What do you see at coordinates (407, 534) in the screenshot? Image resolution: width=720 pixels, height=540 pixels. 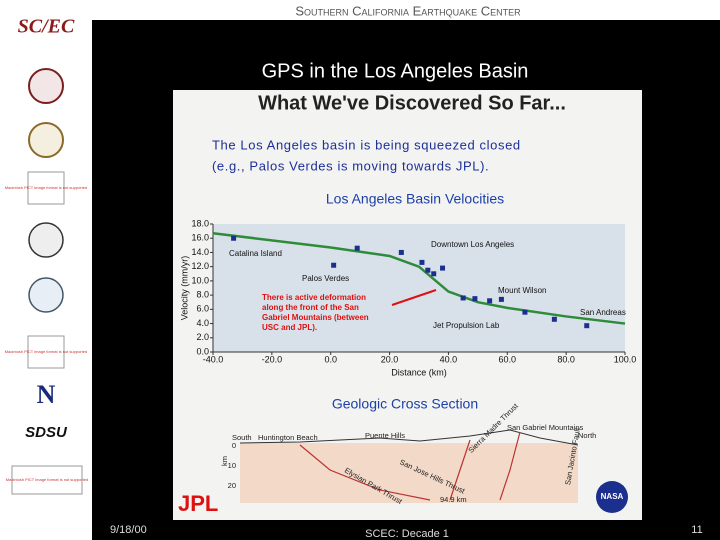 I see `footer-center: SCEC: Decade 1` at bounding box center [407, 534].